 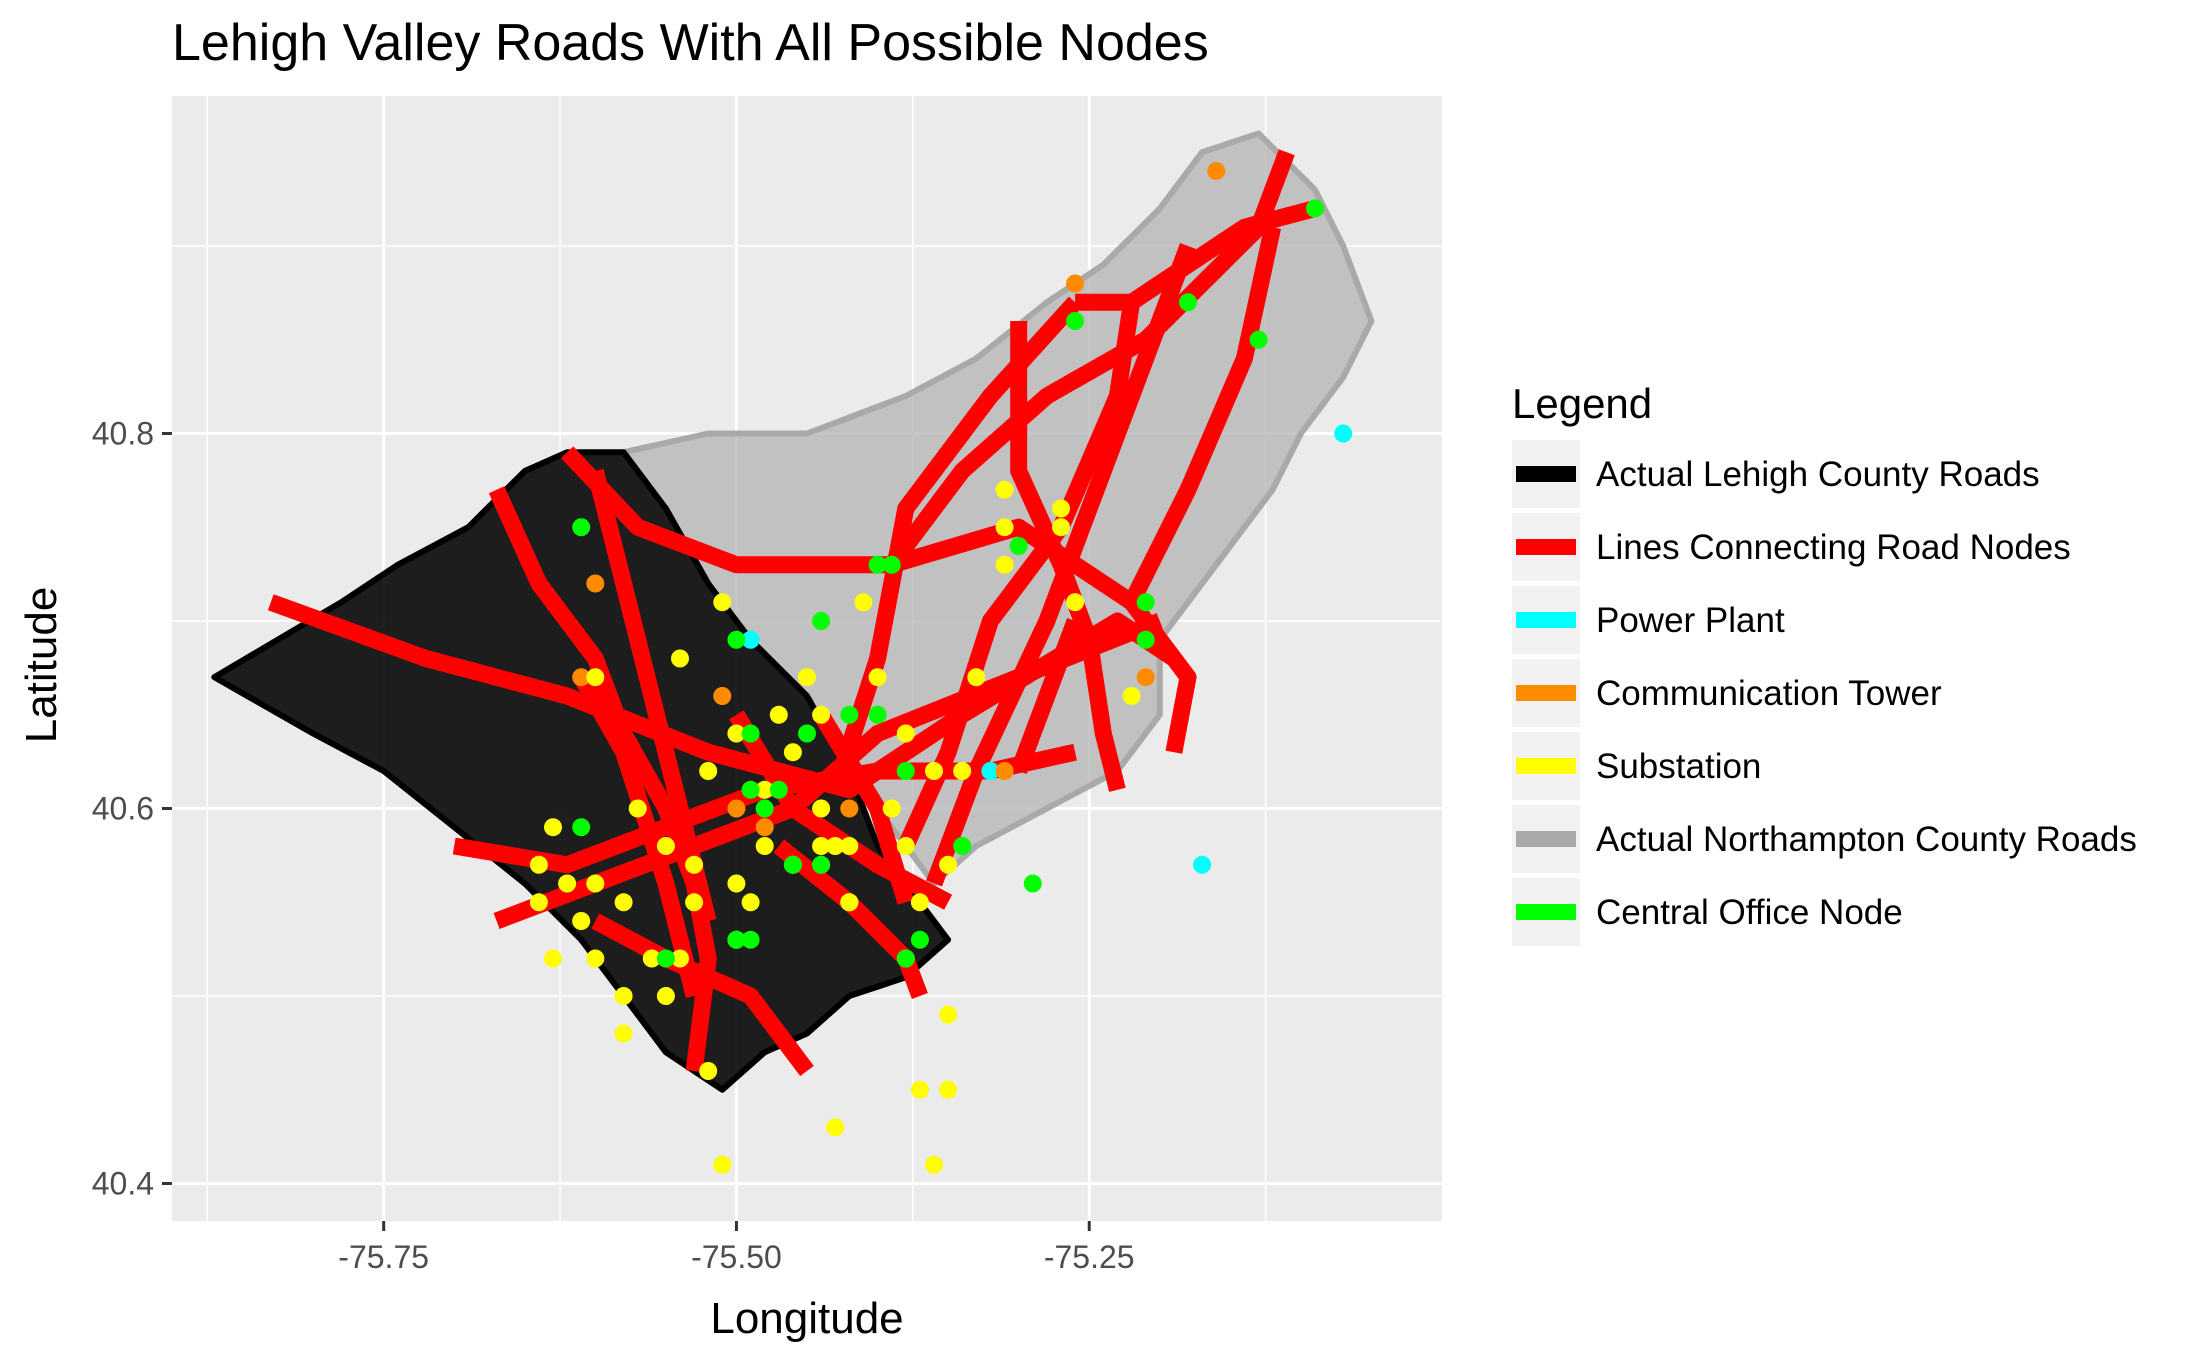 I want to click on x-tick-label: -75.75, so click(x=383, y=1257).